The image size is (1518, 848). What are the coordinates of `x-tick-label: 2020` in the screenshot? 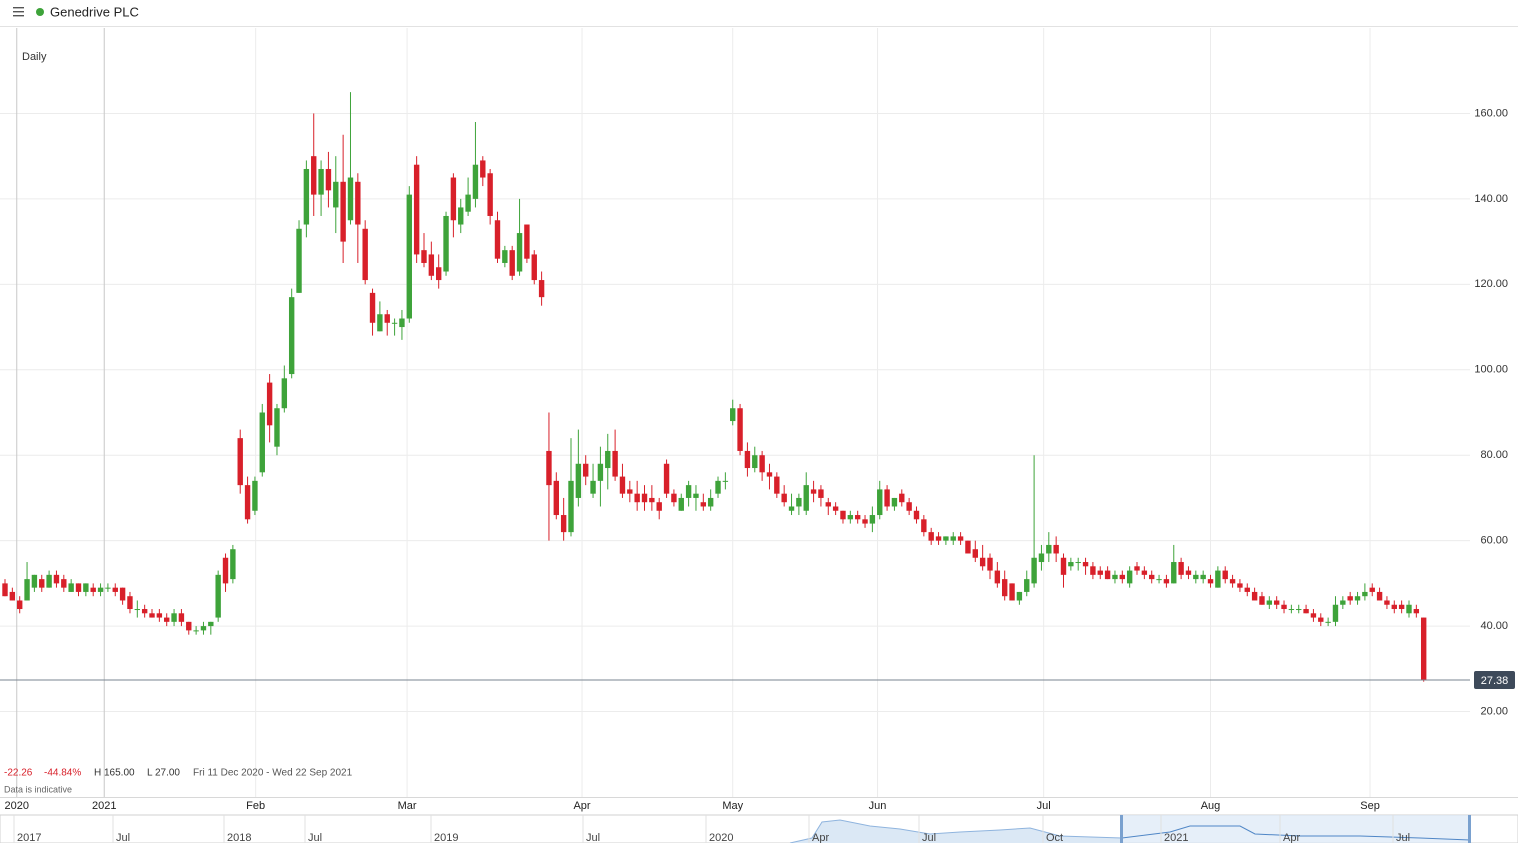 It's located at (17, 806).